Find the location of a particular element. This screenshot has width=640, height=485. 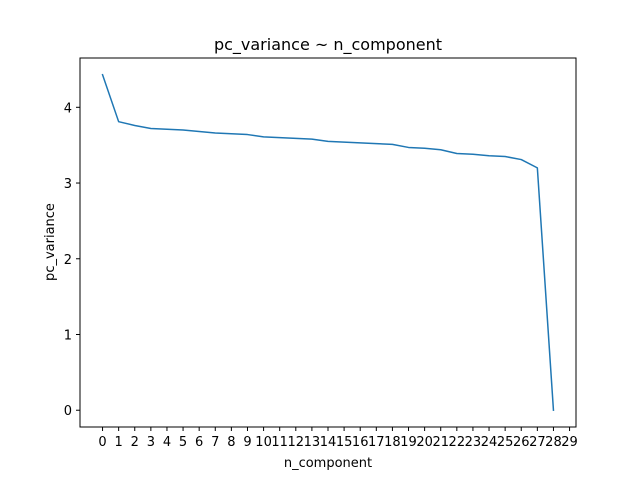

x-tick-label: 26 is located at coordinates (521, 442).